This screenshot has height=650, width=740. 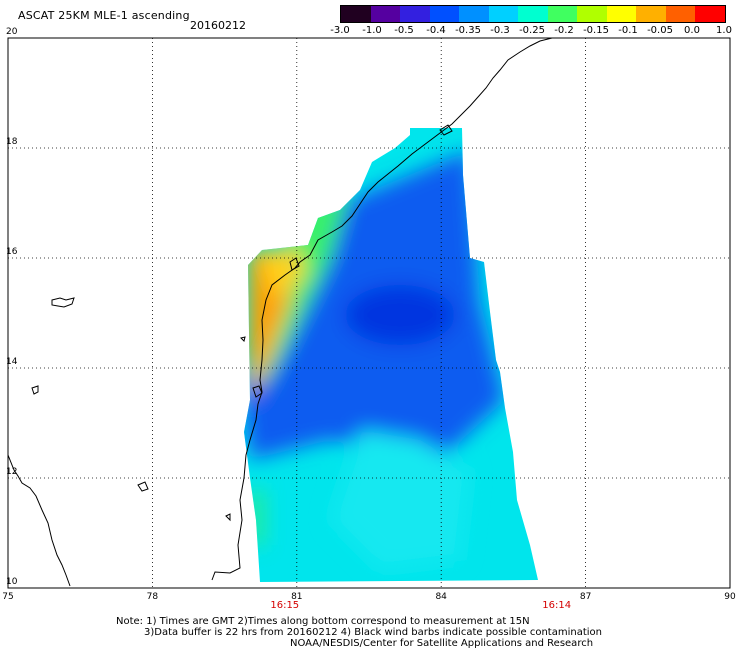 I want to click on lake-outline, so click(x=35, y=390).